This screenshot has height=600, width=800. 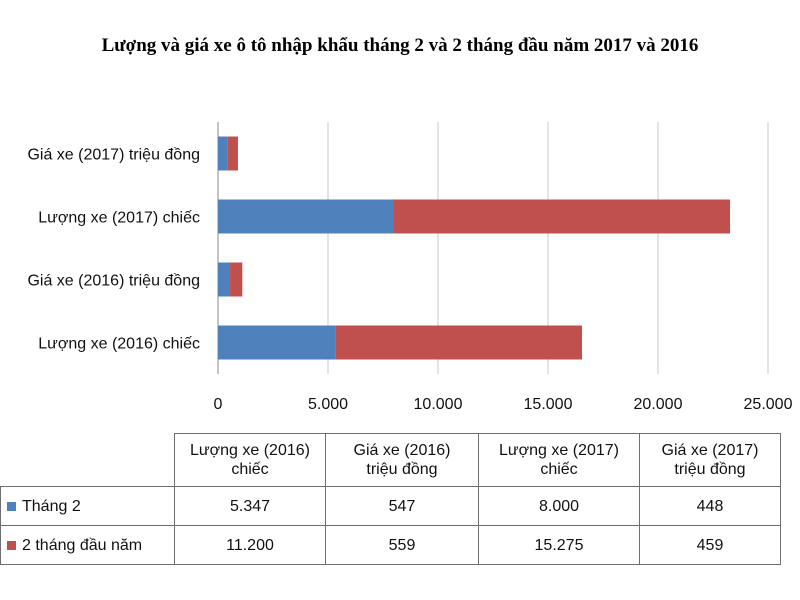 What do you see at coordinates (11, 506) in the screenshot?
I see `legend-swatch-series1` at bounding box center [11, 506].